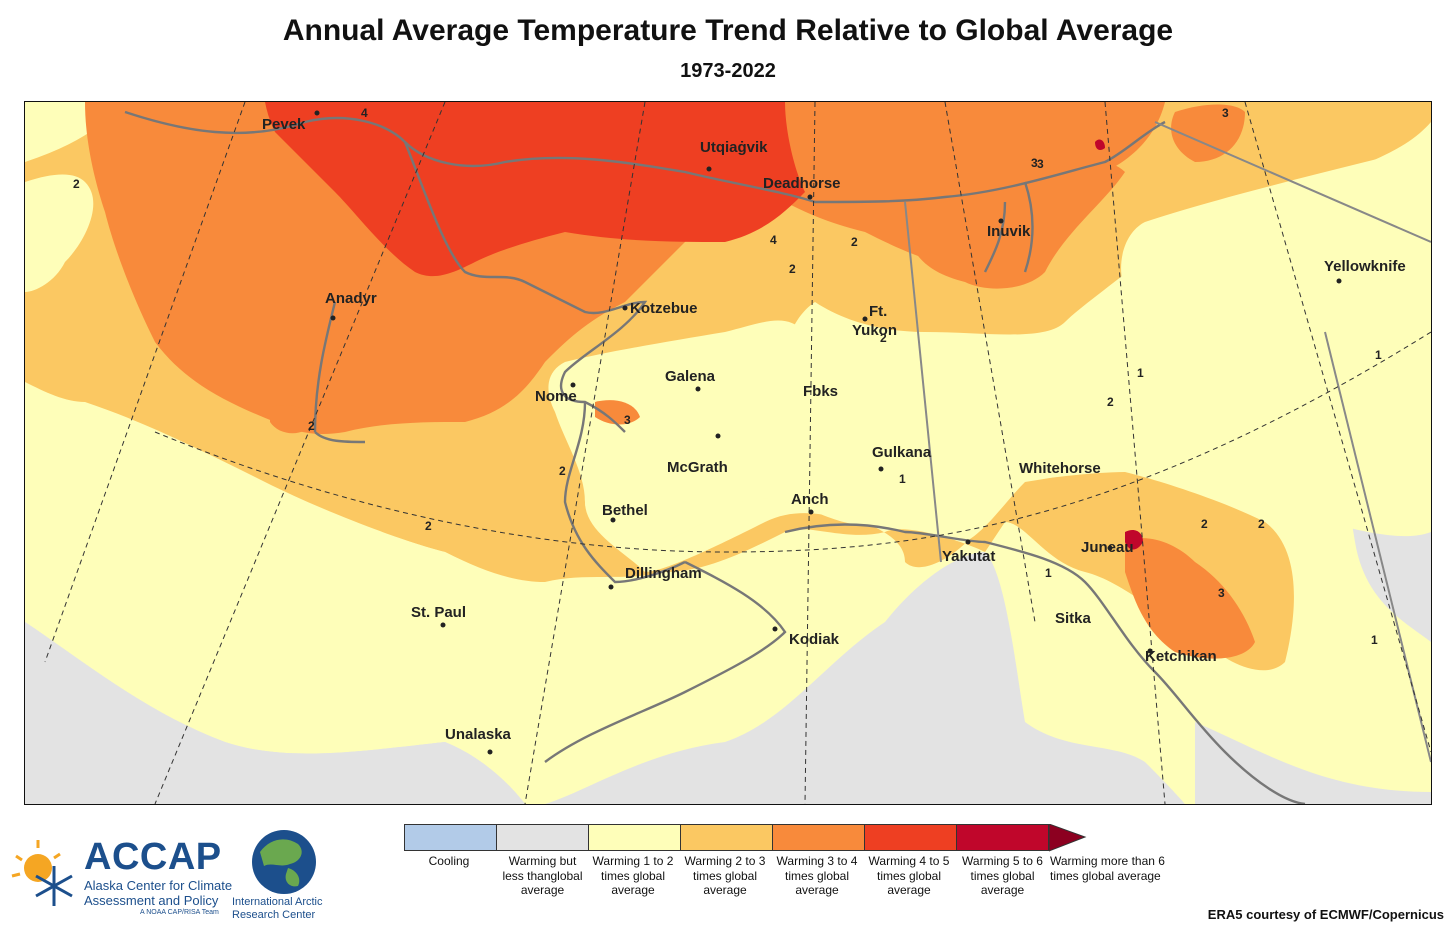  Describe the element at coordinates (151, 900) in the screenshot. I see `accap-line2: Assessment and Policy` at that location.